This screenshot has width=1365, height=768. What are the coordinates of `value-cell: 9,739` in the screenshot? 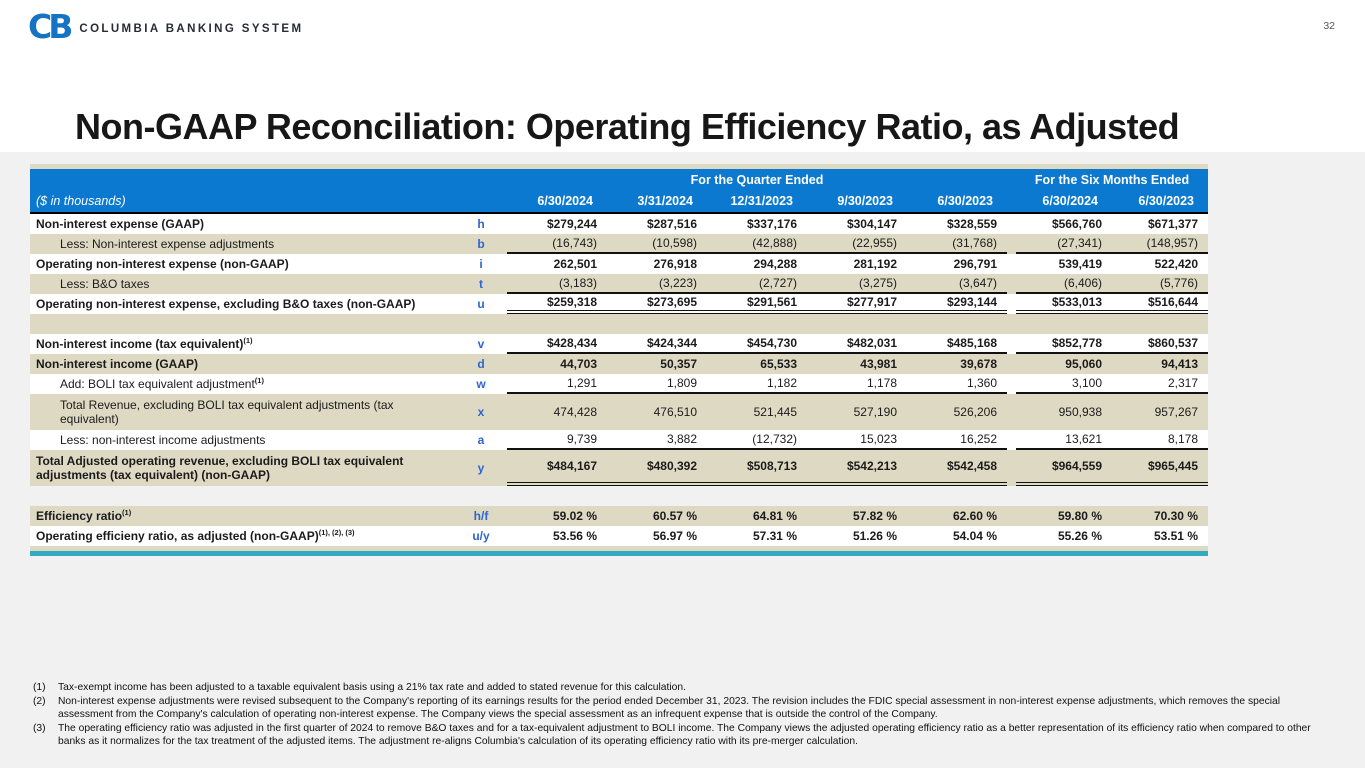 It's located at (557, 440).